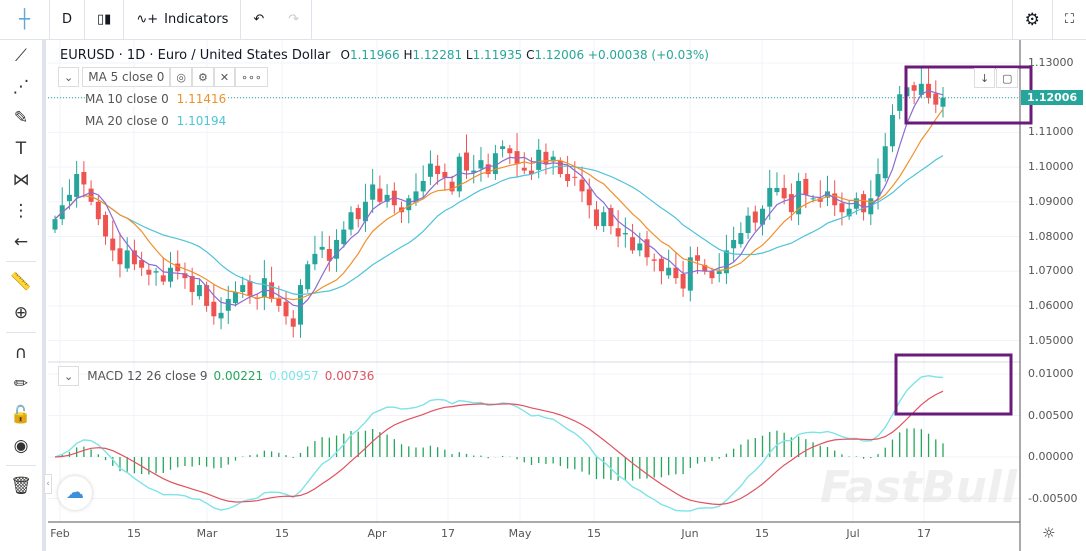 Image resolution: width=1086 pixels, height=551 pixels. What do you see at coordinates (1049, 533) in the screenshot?
I see `axis-settings-button: ☼` at bounding box center [1049, 533].